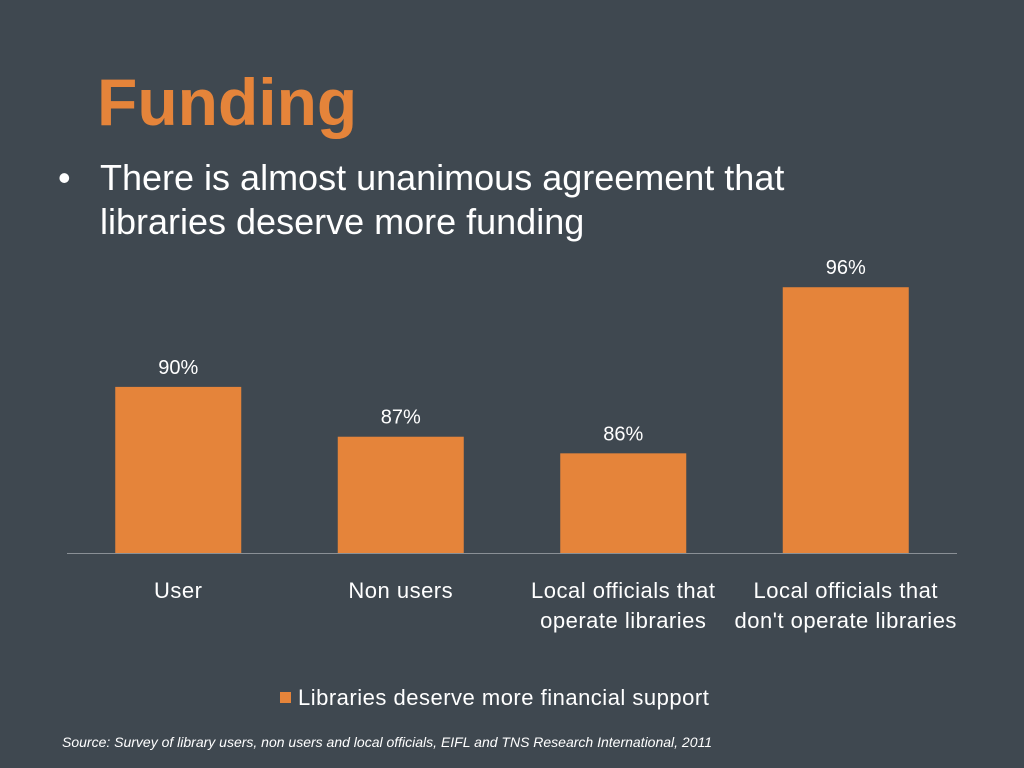 Image resolution: width=1024 pixels, height=768 pixels. What do you see at coordinates (846, 268) in the screenshot?
I see `data-label: 96%` at bounding box center [846, 268].